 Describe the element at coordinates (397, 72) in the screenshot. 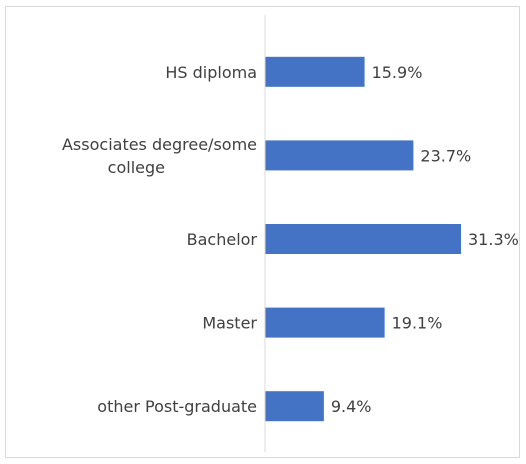

I see `data-label-0: 15.9%` at that location.